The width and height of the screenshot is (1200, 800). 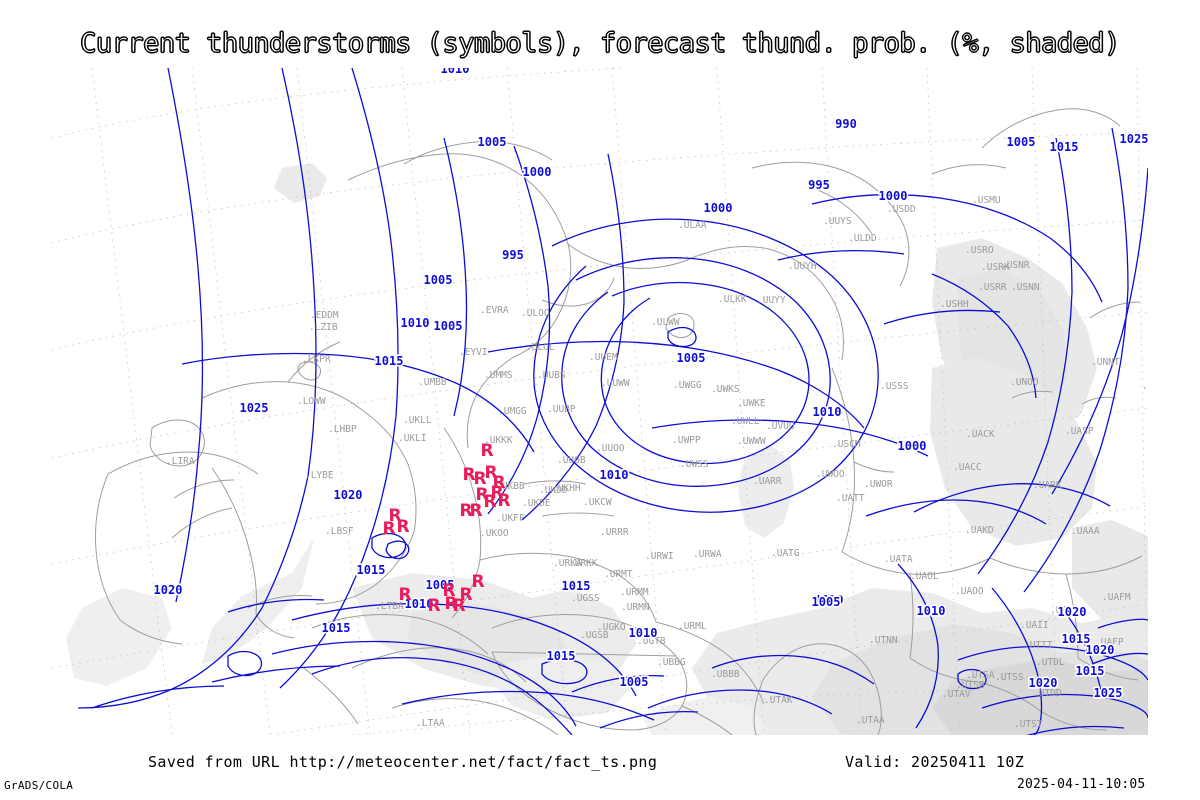 What do you see at coordinates (1047, 693) in the screenshot?
I see `station-label: .UTDD` at bounding box center [1047, 693].